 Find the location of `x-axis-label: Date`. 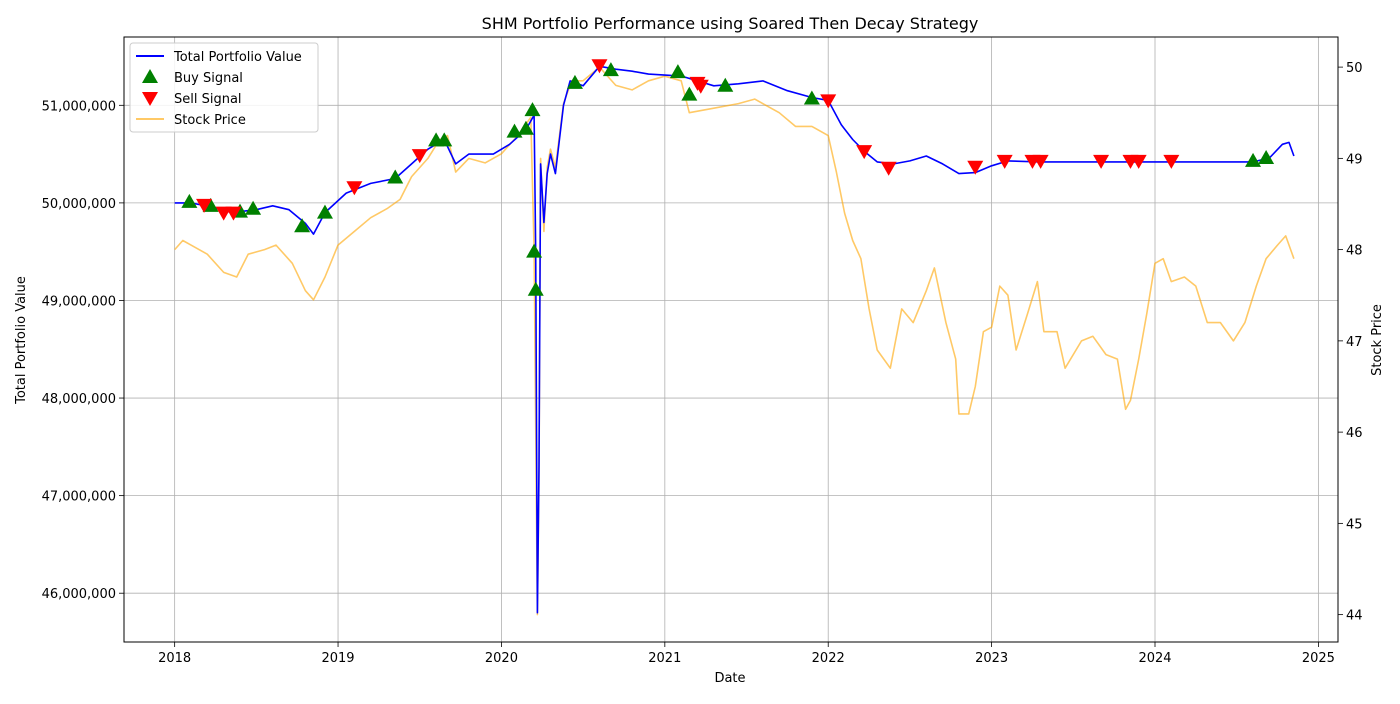

x-axis-label: Date is located at coordinates (729, 678).